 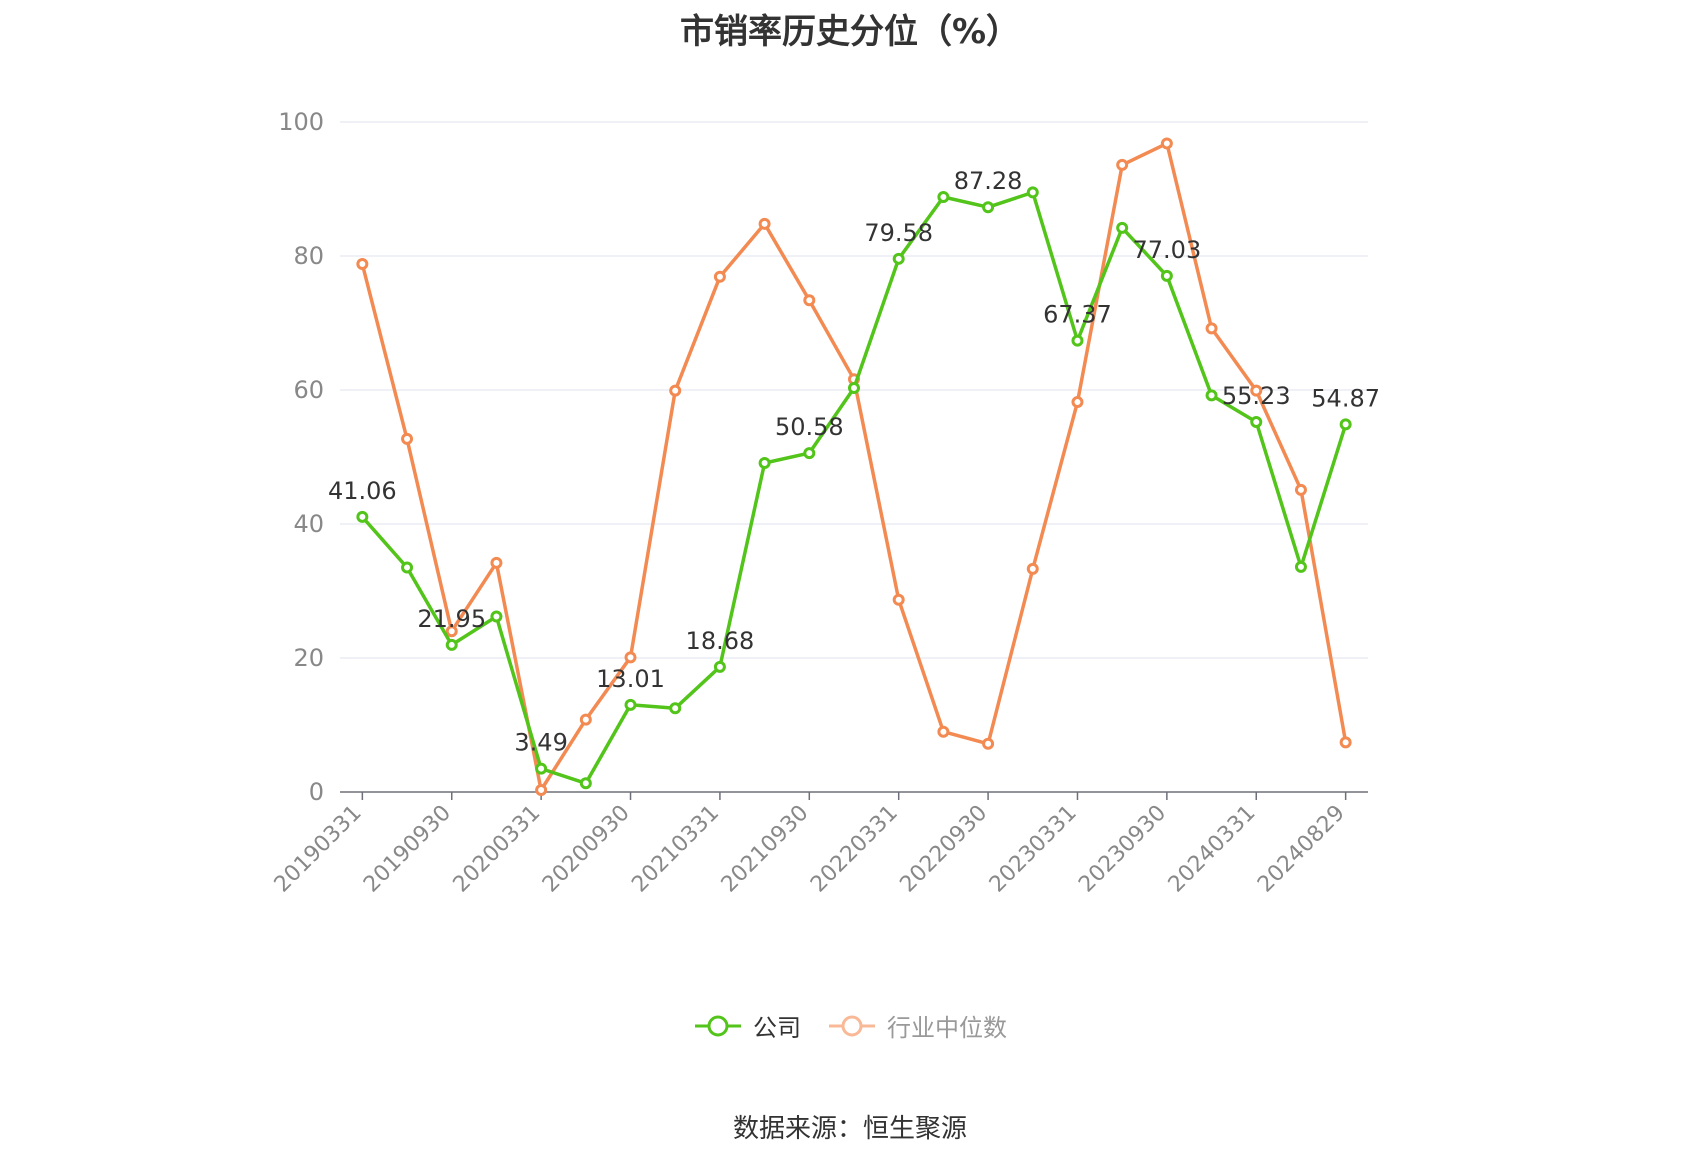 I want to click on data-label: 21.95, so click(x=451, y=619).